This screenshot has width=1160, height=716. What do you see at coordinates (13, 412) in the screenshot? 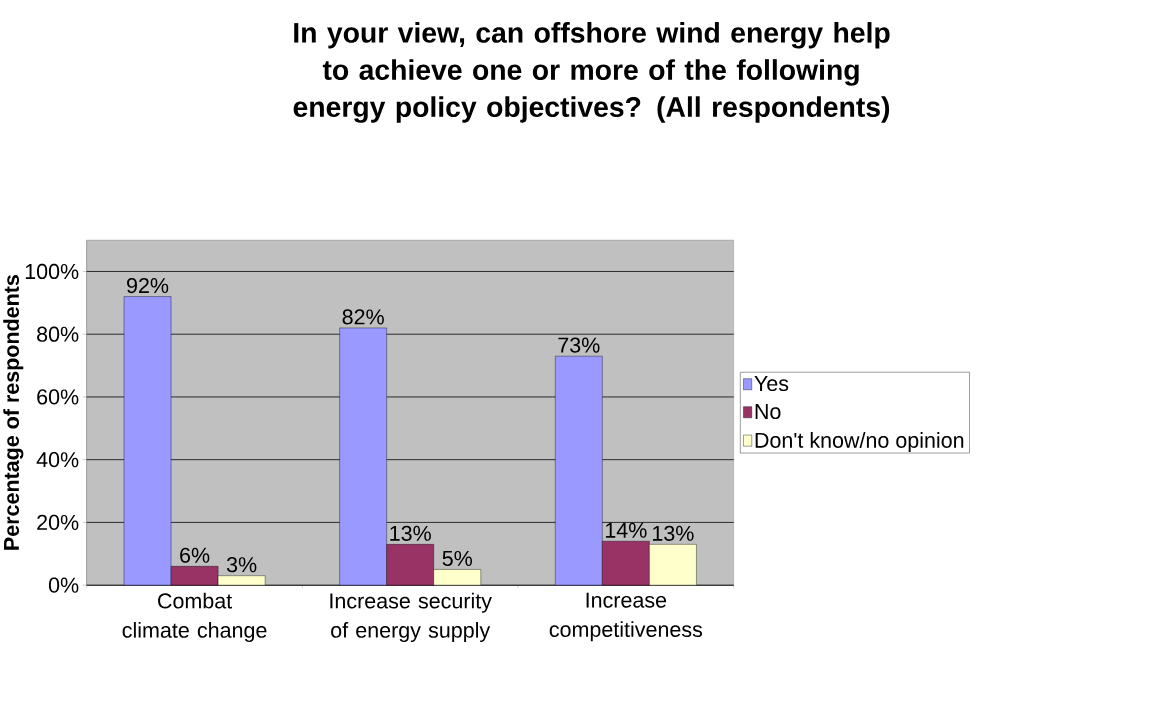
I see `y-axis-title: Percentage of respondents` at bounding box center [13, 412].